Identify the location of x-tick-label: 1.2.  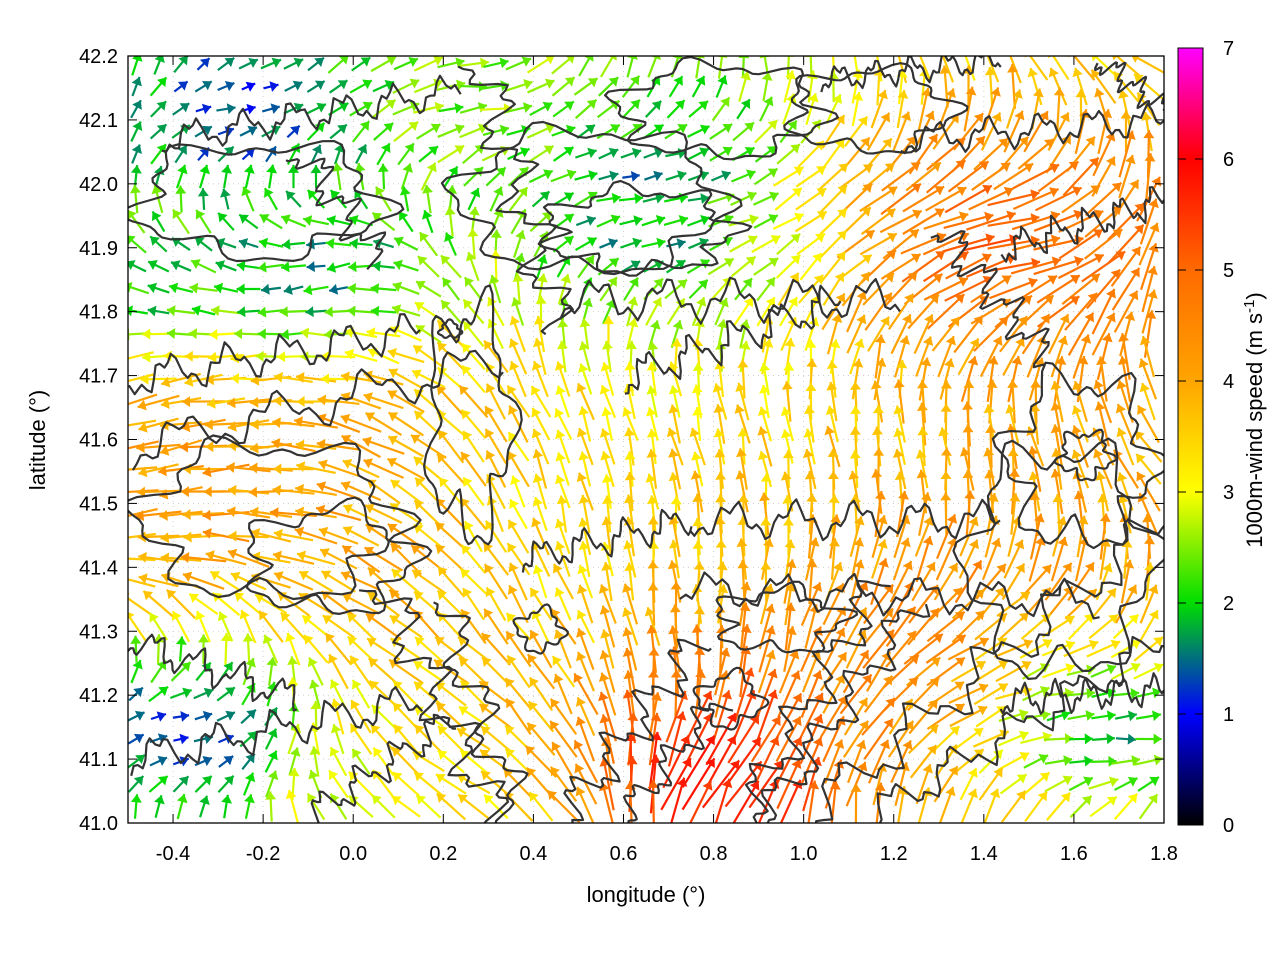
(894, 854).